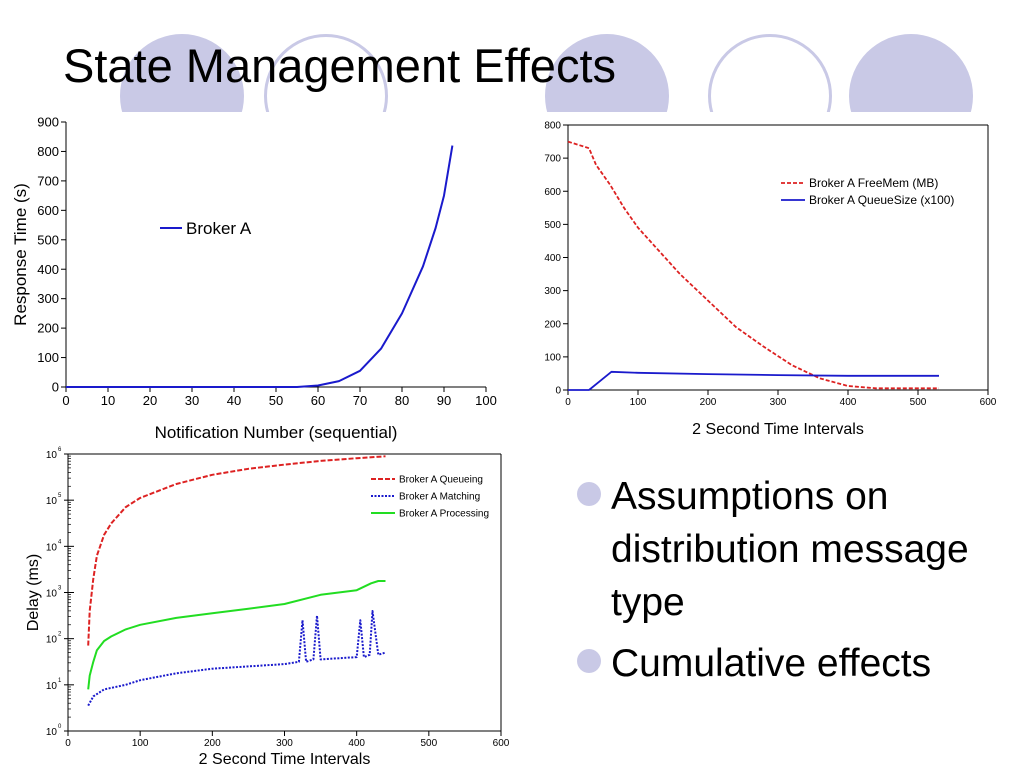 The width and height of the screenshot is (1024, 768). What do you see at coordinates (60, 727) in the screenshot?
I see `y-tick-exponent: 0` at bounding box center [60, 727].